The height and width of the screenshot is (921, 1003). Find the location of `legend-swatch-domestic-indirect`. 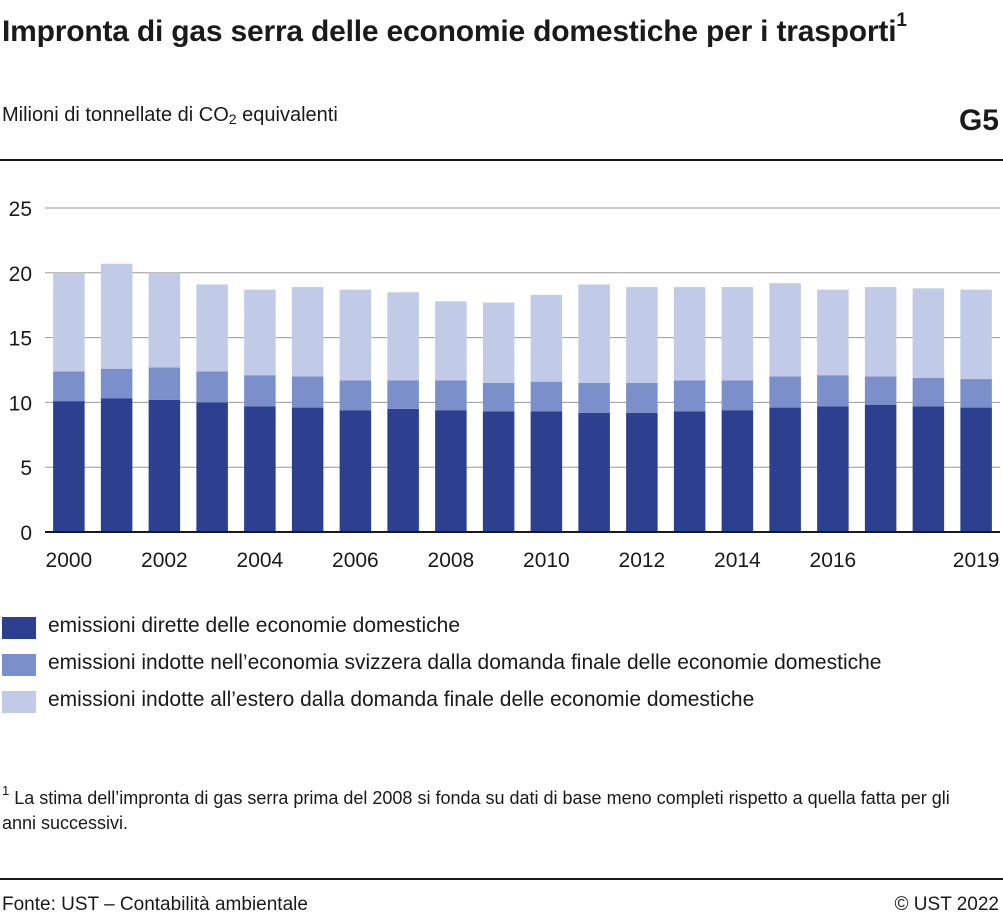

legend-swatch-domestic-indirect is located at coordinates (19, 665).